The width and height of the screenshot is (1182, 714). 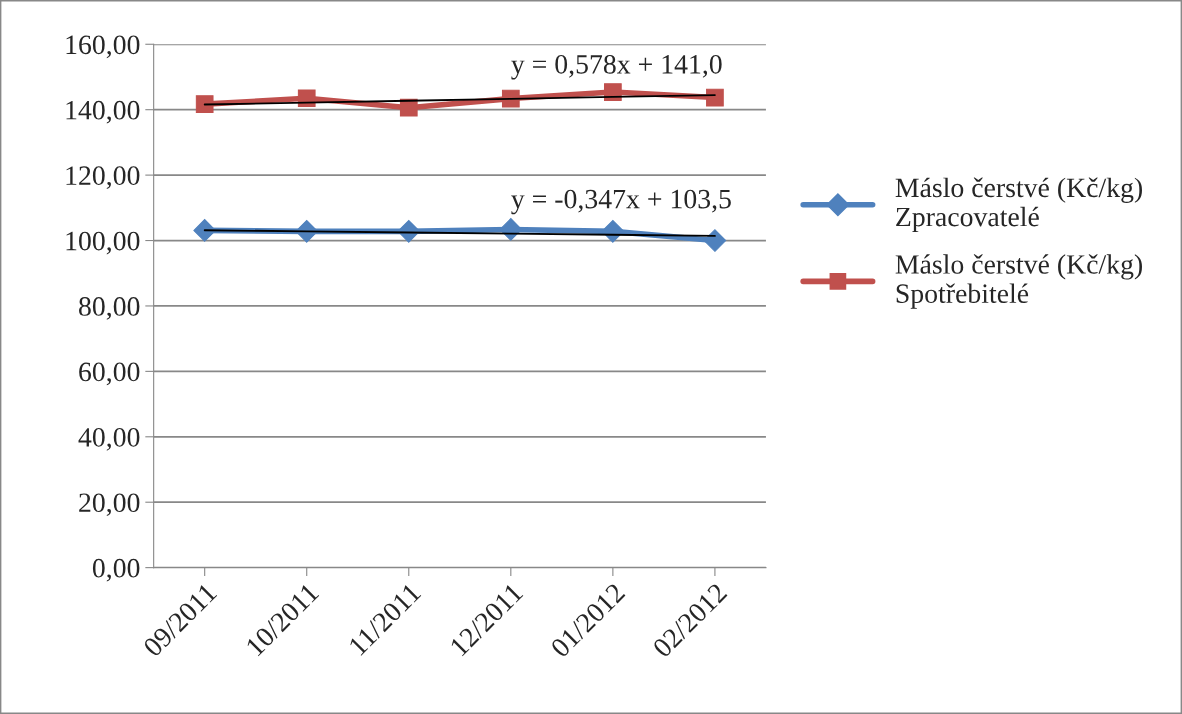 I want to click on y-tick-label: 140,00, so click(x=103, y=112).